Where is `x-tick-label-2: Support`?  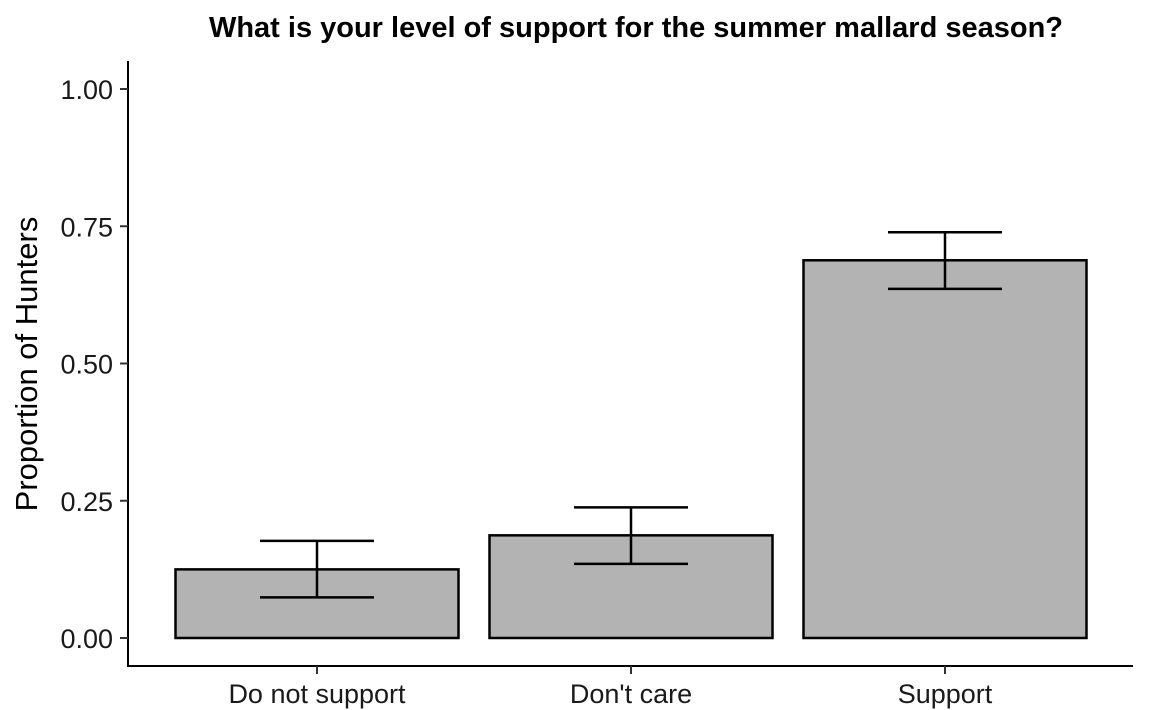 x-tick-label-2: Support is located at coordinates (945, 694).